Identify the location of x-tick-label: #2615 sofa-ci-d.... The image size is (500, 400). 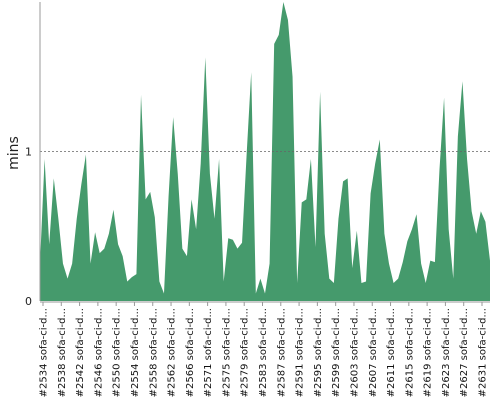
(409, 352).